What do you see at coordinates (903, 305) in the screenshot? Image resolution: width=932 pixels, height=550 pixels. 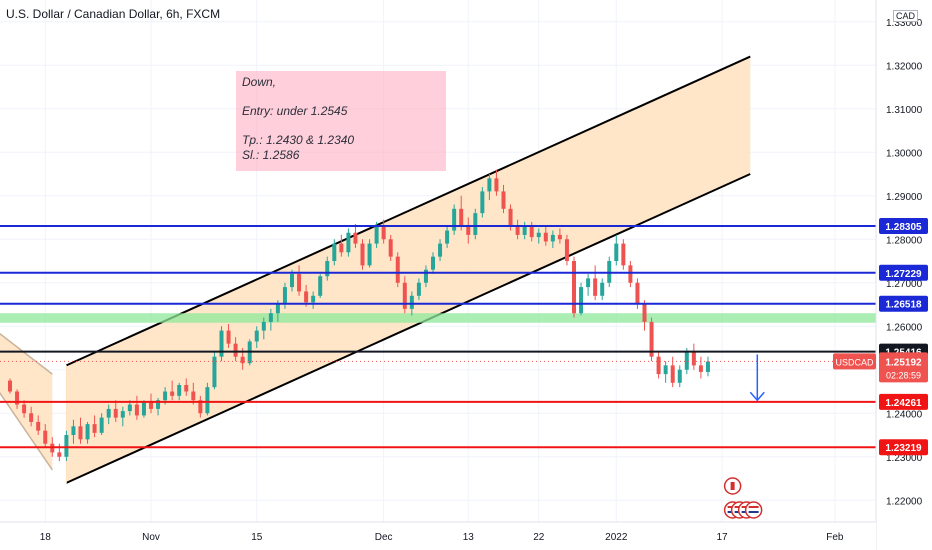 I see `level-price-badge: 1.26518` at bounding box center [903, 305].